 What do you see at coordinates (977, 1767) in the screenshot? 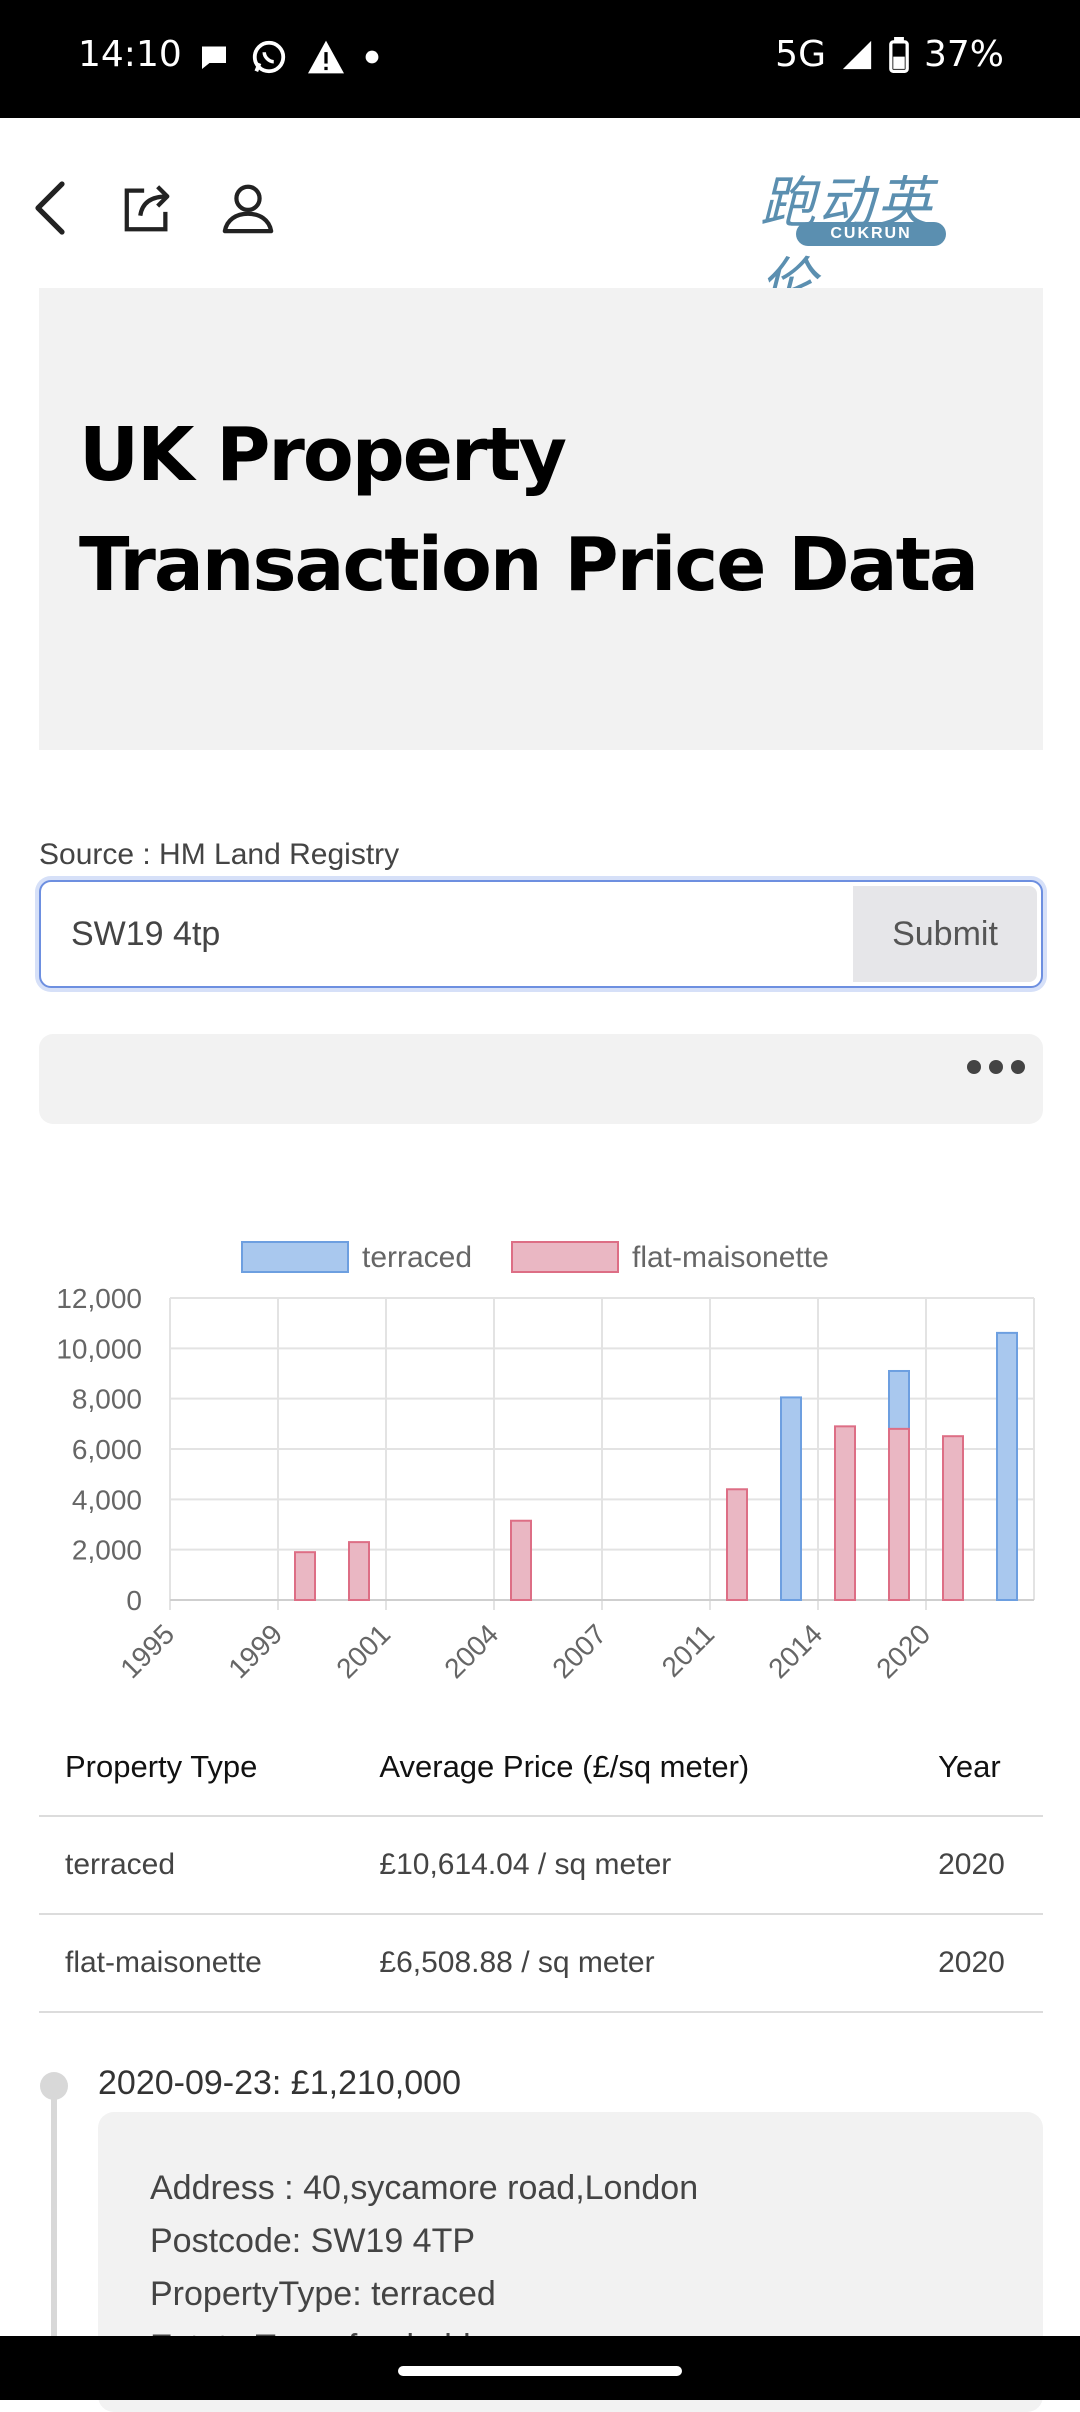
I see `header-year: Year` at bounding box center [977, 1767].